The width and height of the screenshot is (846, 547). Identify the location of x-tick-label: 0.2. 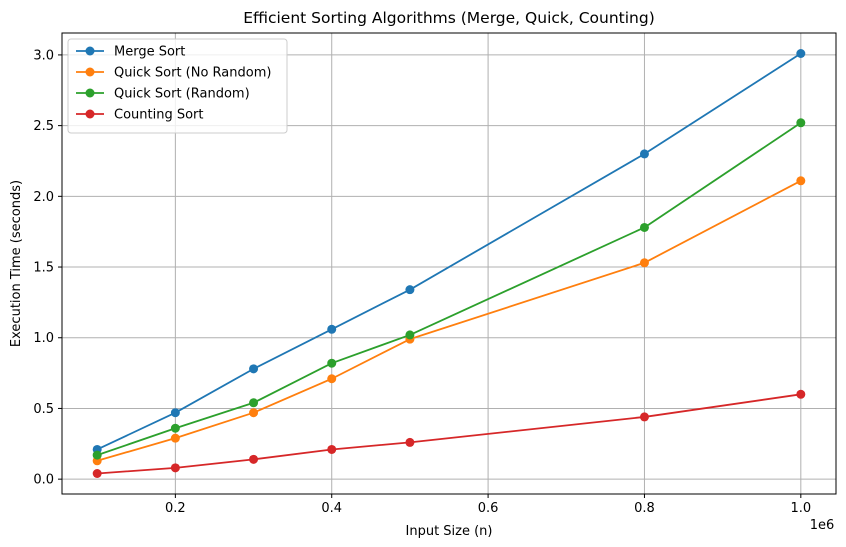
(175, 508).